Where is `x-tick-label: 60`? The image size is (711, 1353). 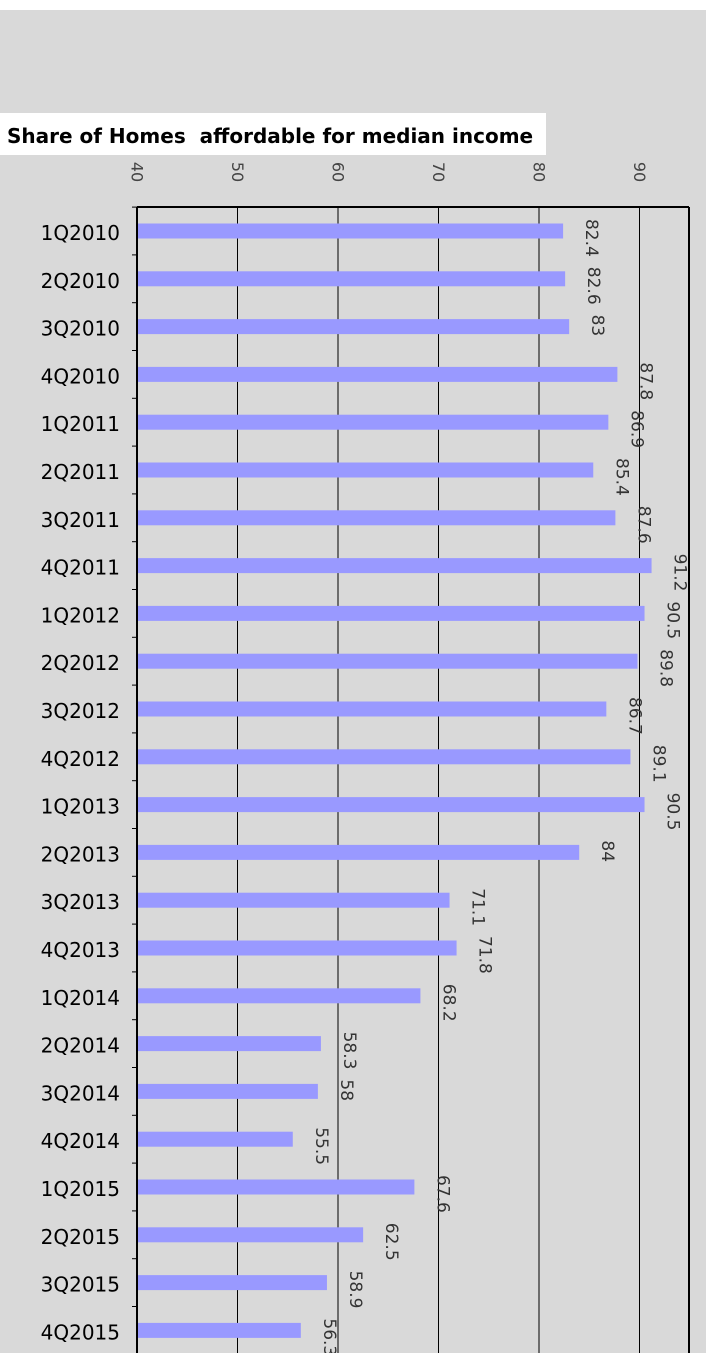 x-tick-label: 60 is located at coordinates (338, 172).